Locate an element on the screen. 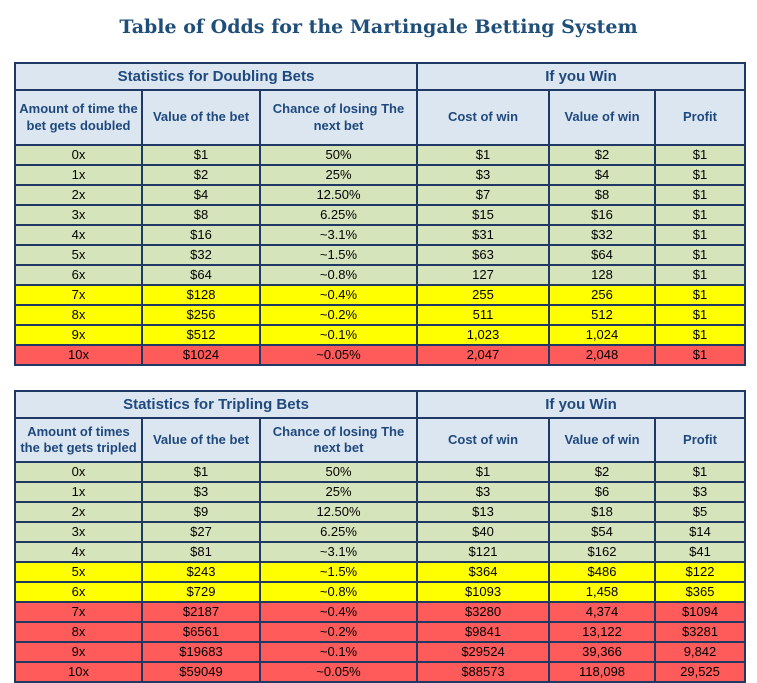  table-cell: $40 is located at coordinates (483, 532).